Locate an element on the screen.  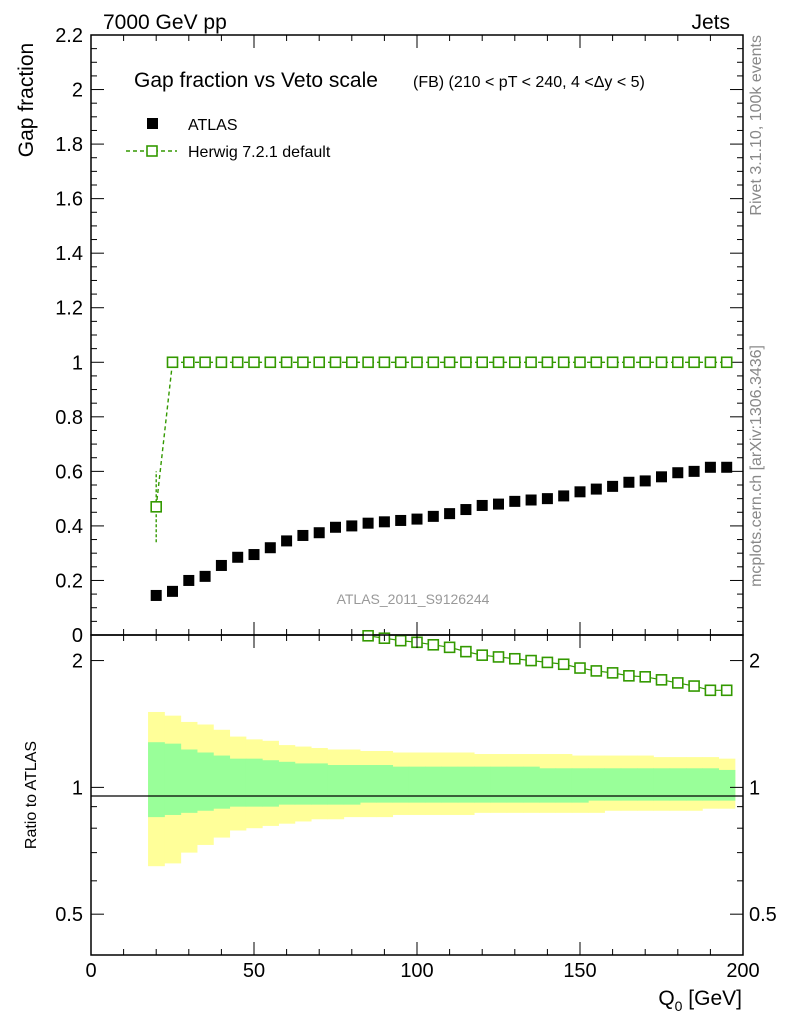
x-tick-label: 50 is located at coordinates (254, 971).